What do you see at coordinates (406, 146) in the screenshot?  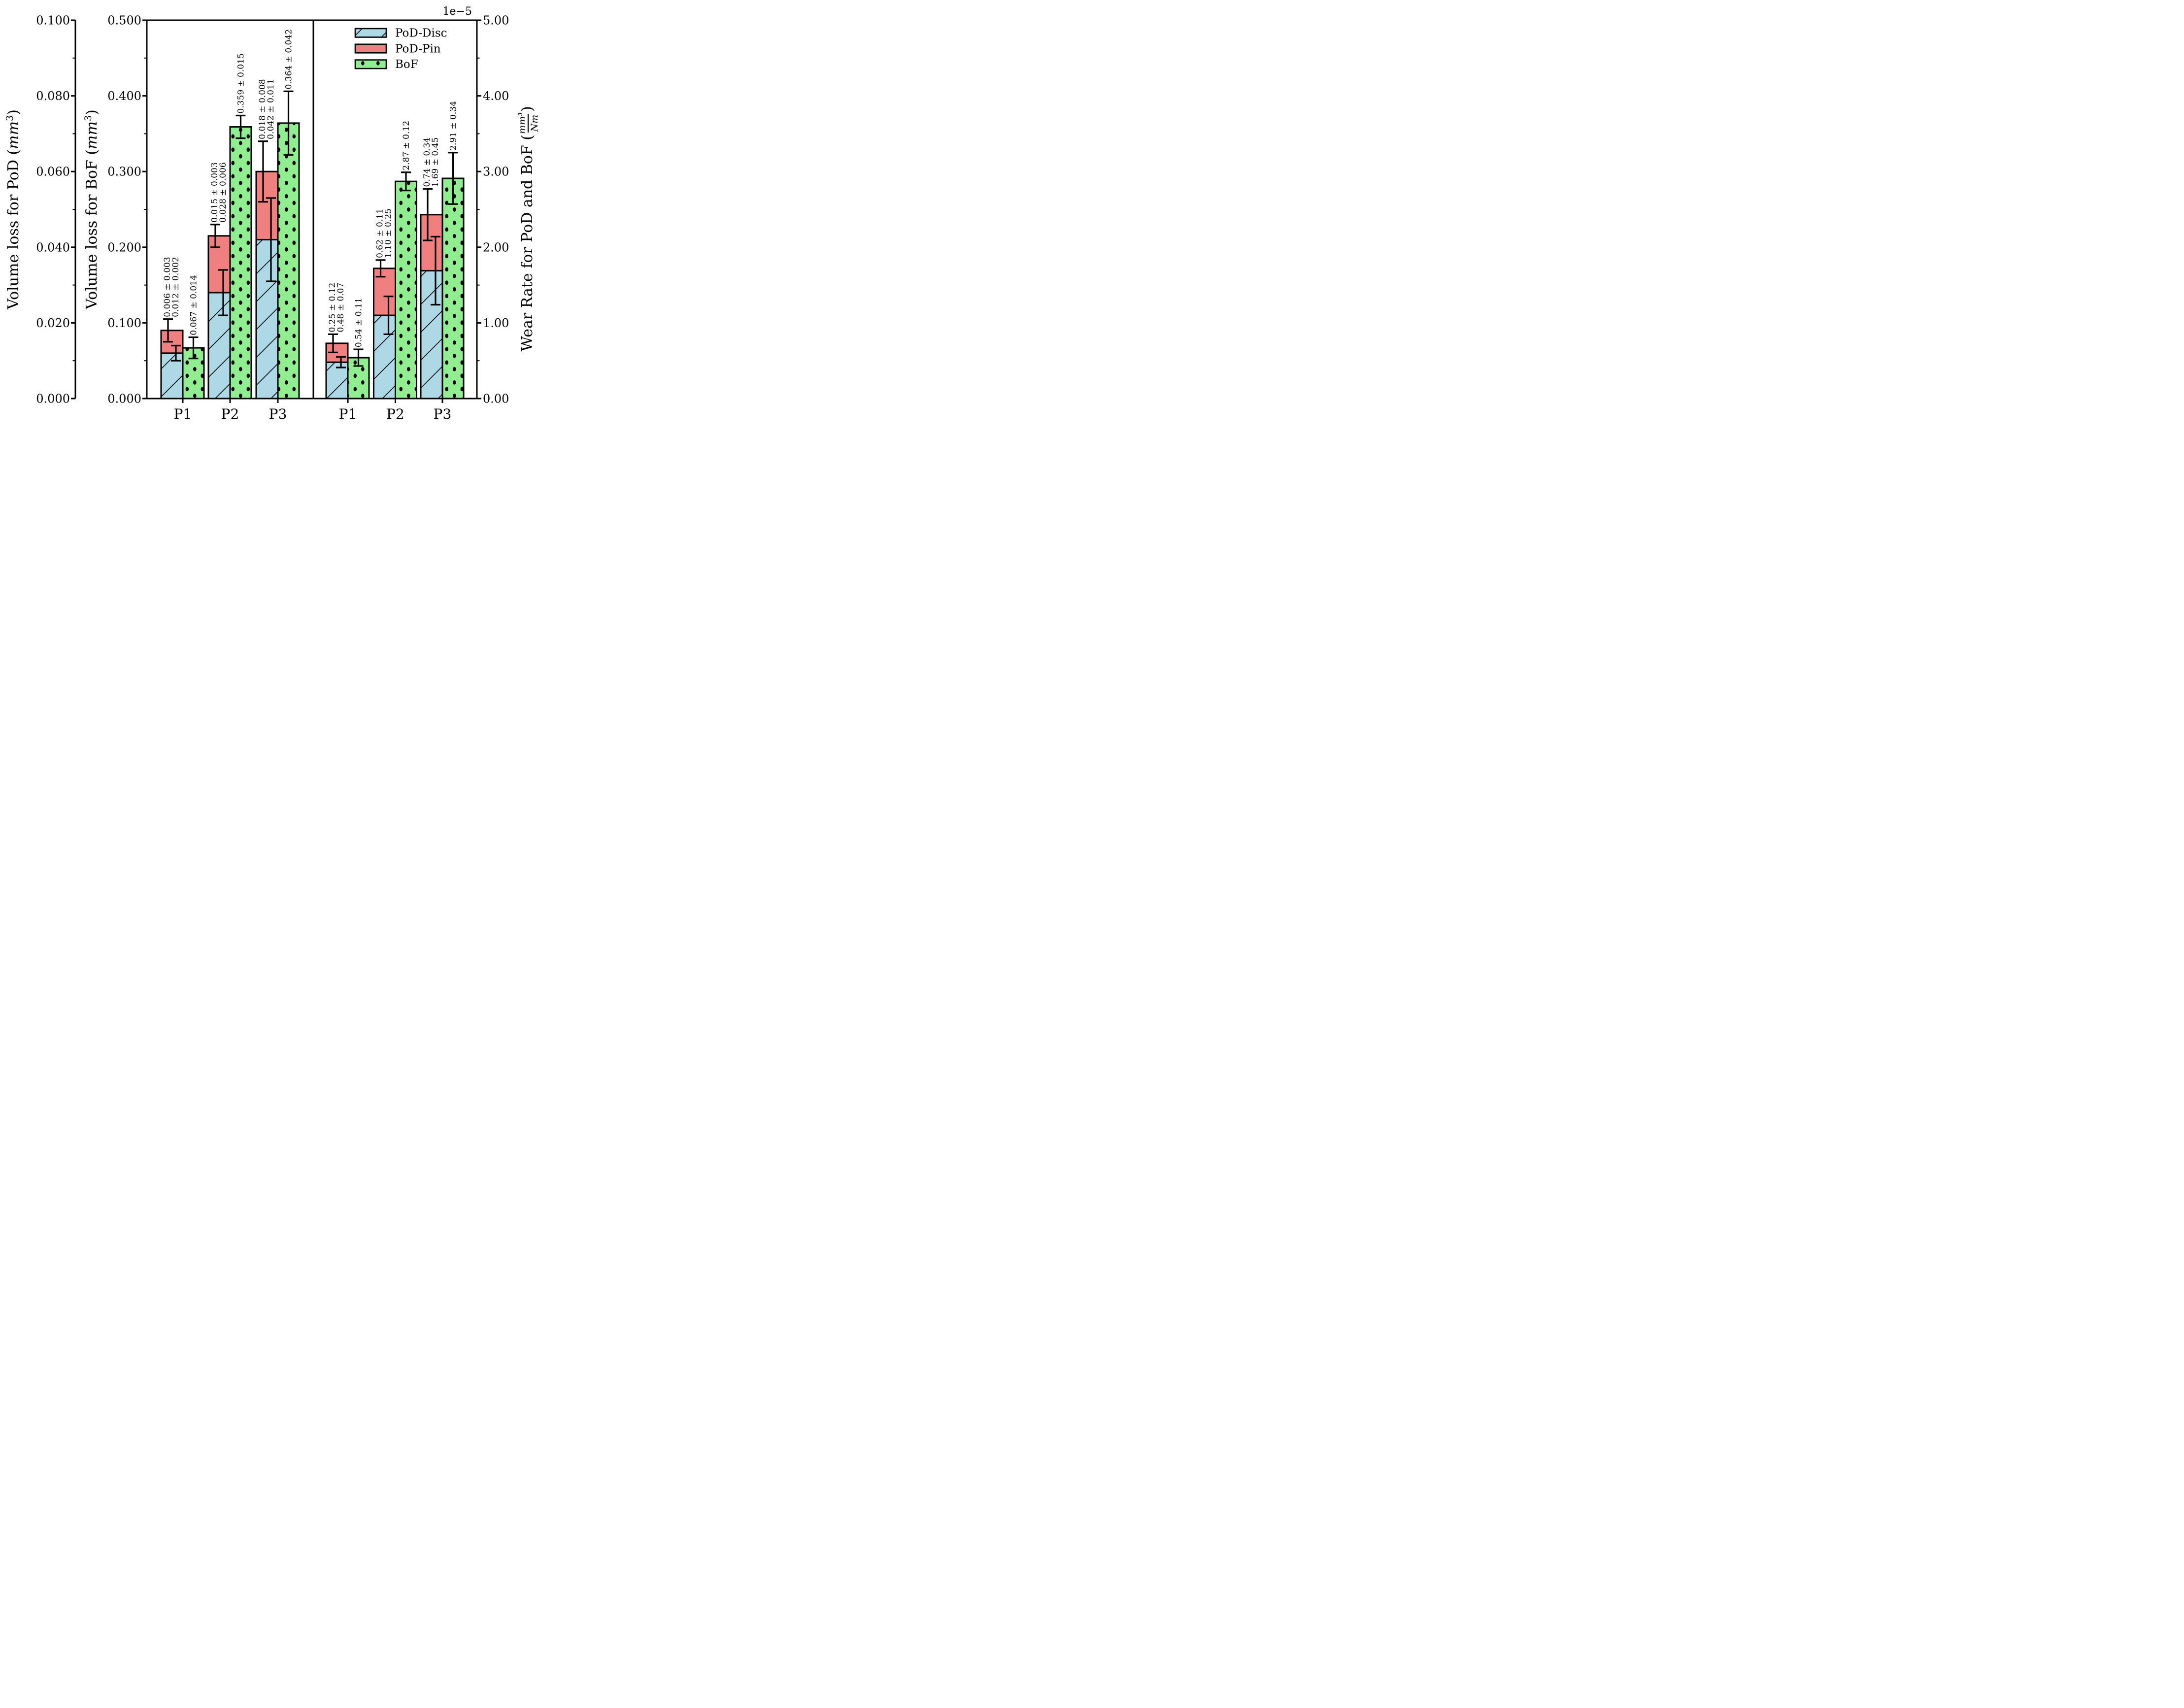 I see `svg-text: 2.87 ± 0.12` at bounding box center [406, 146].